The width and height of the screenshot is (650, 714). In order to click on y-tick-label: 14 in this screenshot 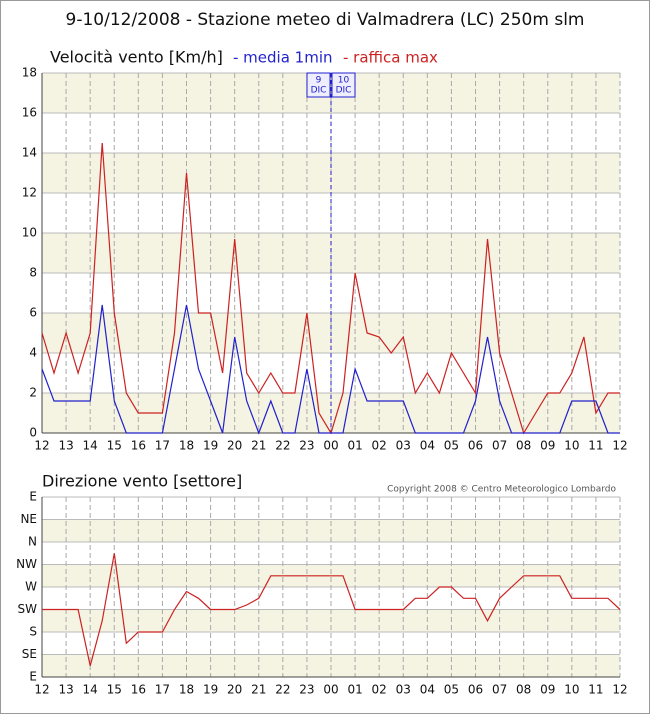, I will do `click(29, 153)`.